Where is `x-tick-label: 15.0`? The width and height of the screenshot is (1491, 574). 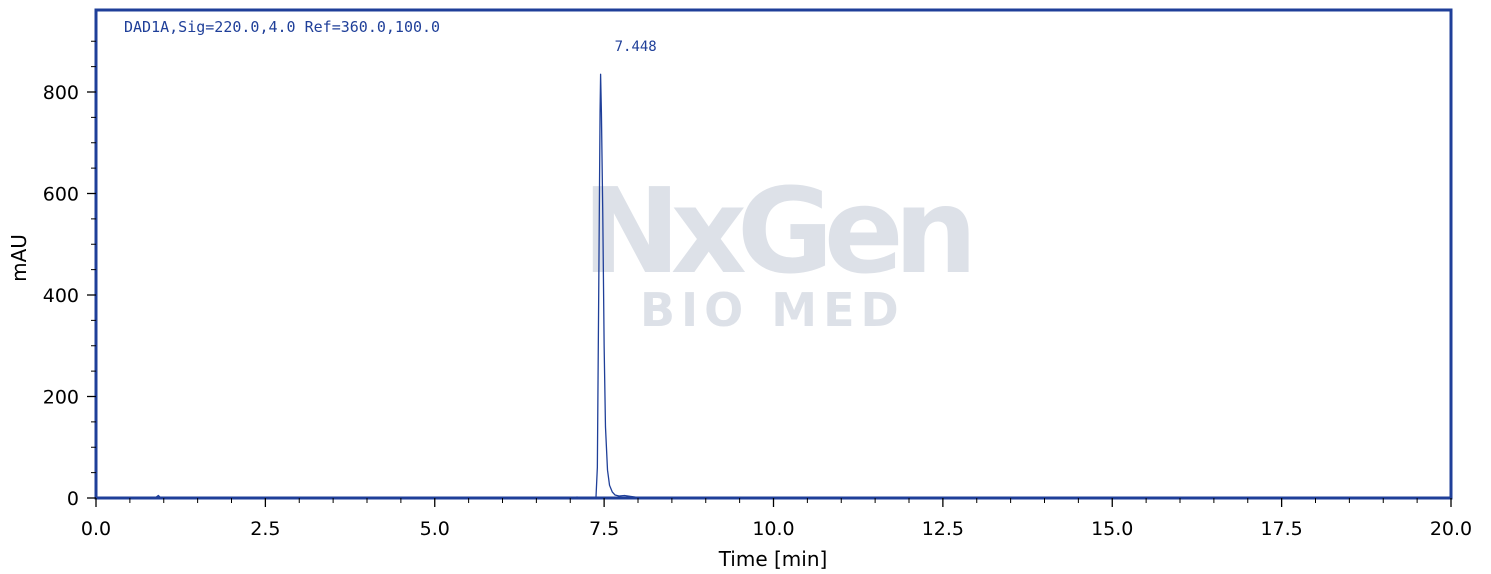
x-tick-label: 15.0 is located at coordinates (1112, 529).